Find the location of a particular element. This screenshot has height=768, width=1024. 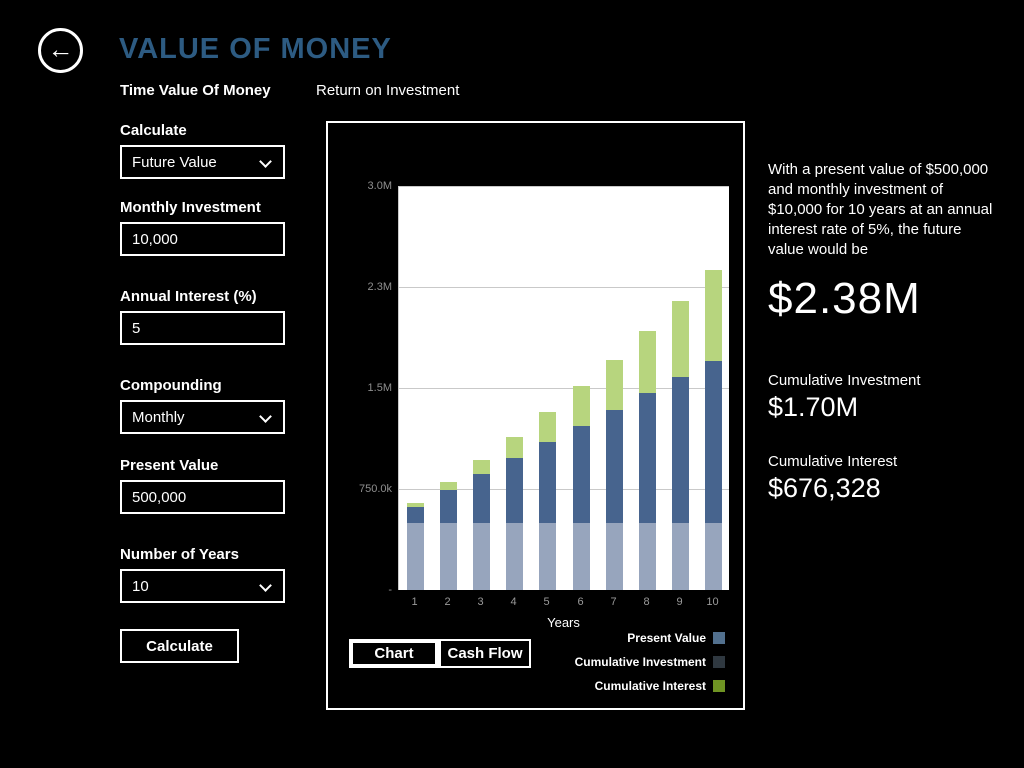

compounding-select-value: Monthly is located at coordinates (158, 417).